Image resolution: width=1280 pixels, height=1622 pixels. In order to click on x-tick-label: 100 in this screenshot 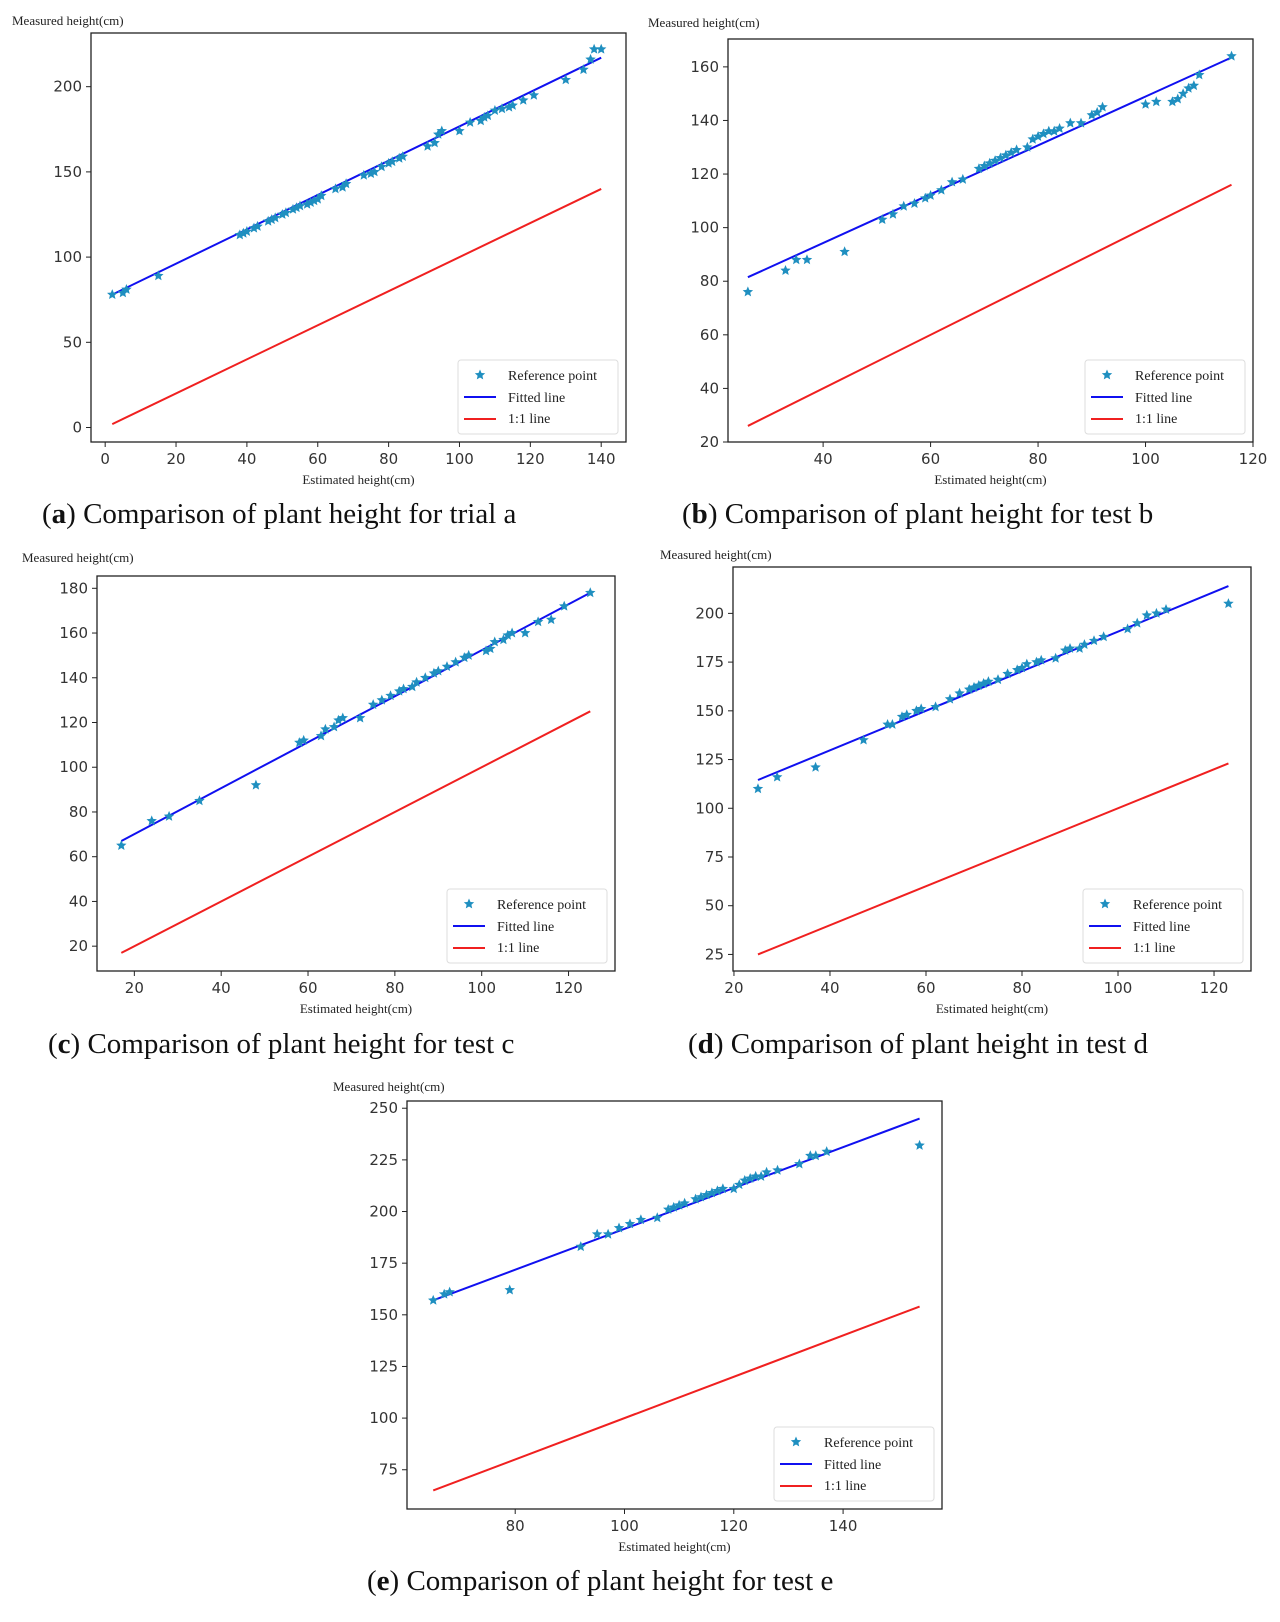, I will do `click(1145, 459)`.